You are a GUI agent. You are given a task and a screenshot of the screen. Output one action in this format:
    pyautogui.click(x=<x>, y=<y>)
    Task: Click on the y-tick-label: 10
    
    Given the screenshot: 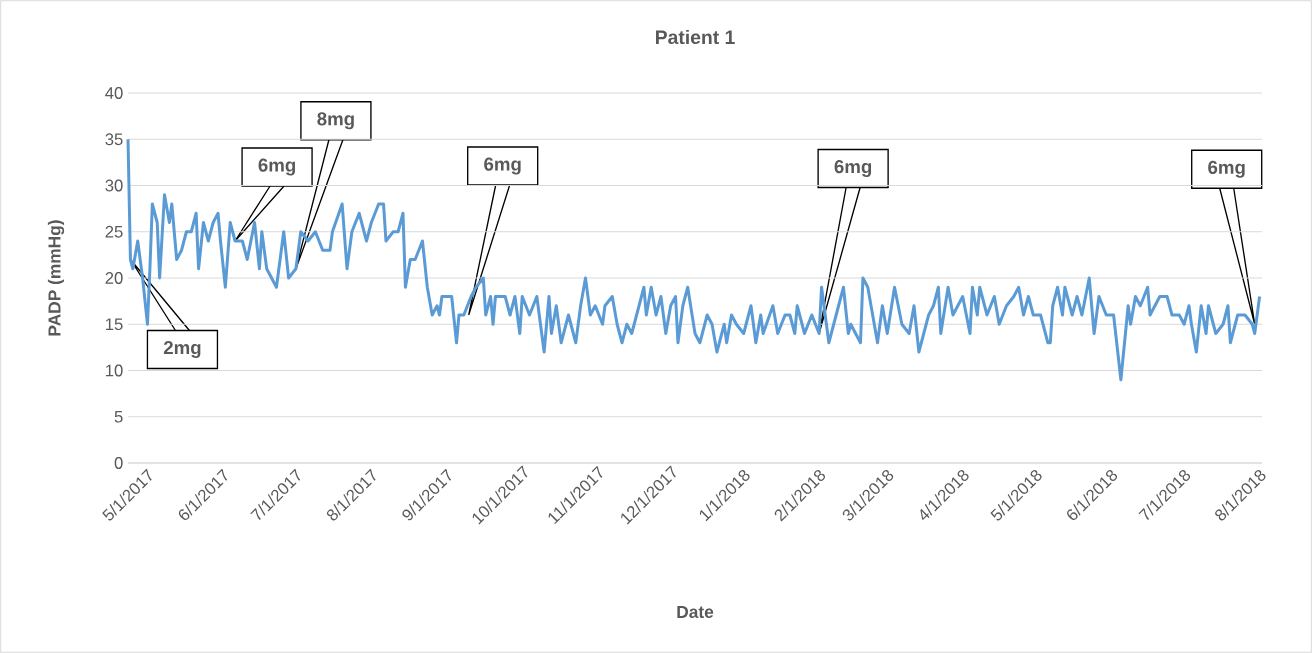 What is the action you would take?
    pyautogui.click(x=114, y=370)
    